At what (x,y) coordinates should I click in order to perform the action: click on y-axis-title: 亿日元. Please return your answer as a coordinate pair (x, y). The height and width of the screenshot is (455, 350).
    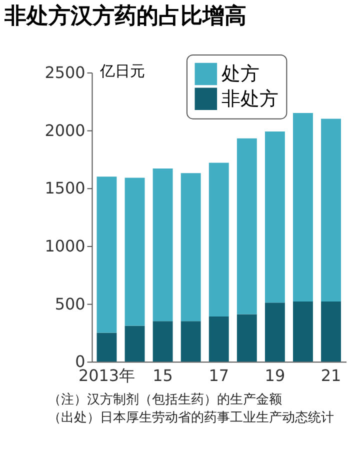
    Looking at the image, I should click on (122, 71).